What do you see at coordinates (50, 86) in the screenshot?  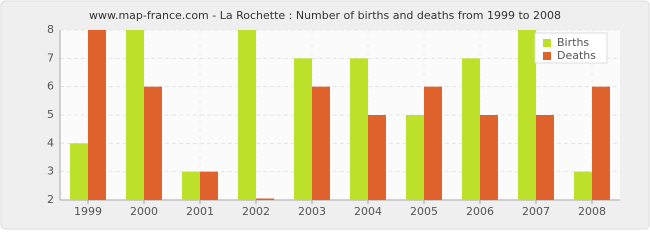 I see `y-tick-label: 6` at bounding box center [50, 86].